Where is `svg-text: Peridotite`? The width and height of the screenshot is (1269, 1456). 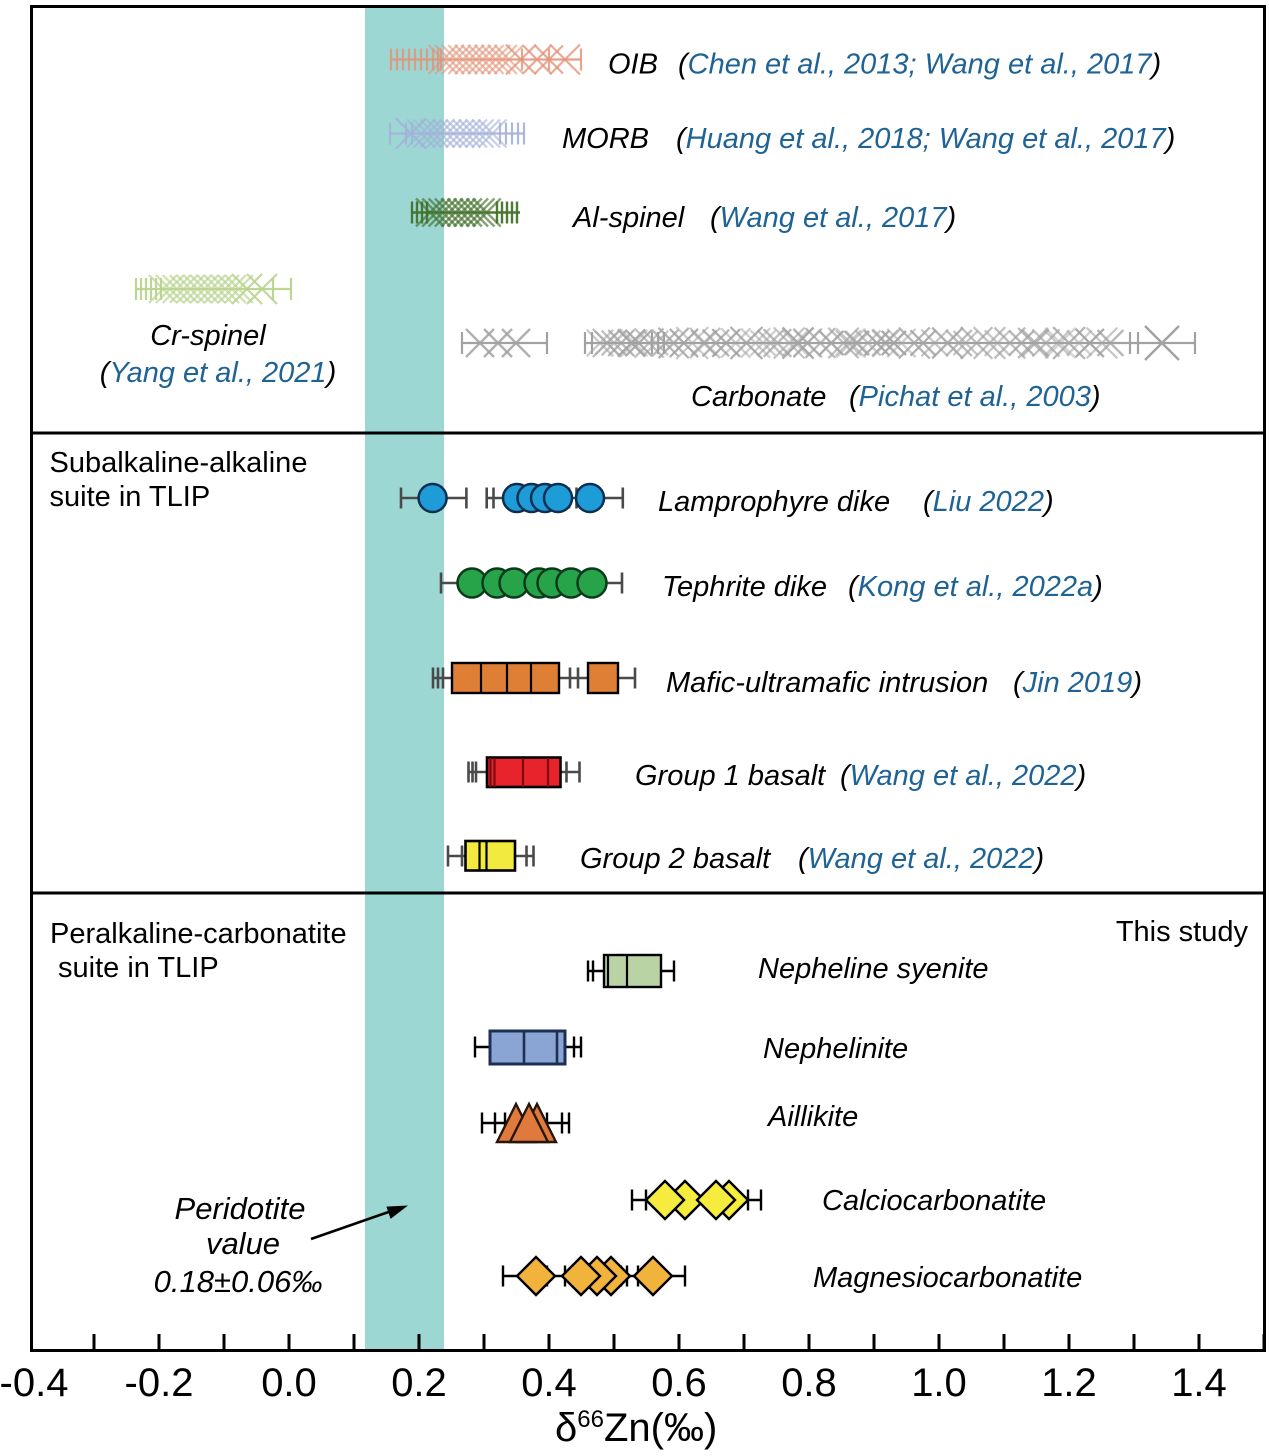
svg-text: Peridotite is located at coordinates (240, 1208).